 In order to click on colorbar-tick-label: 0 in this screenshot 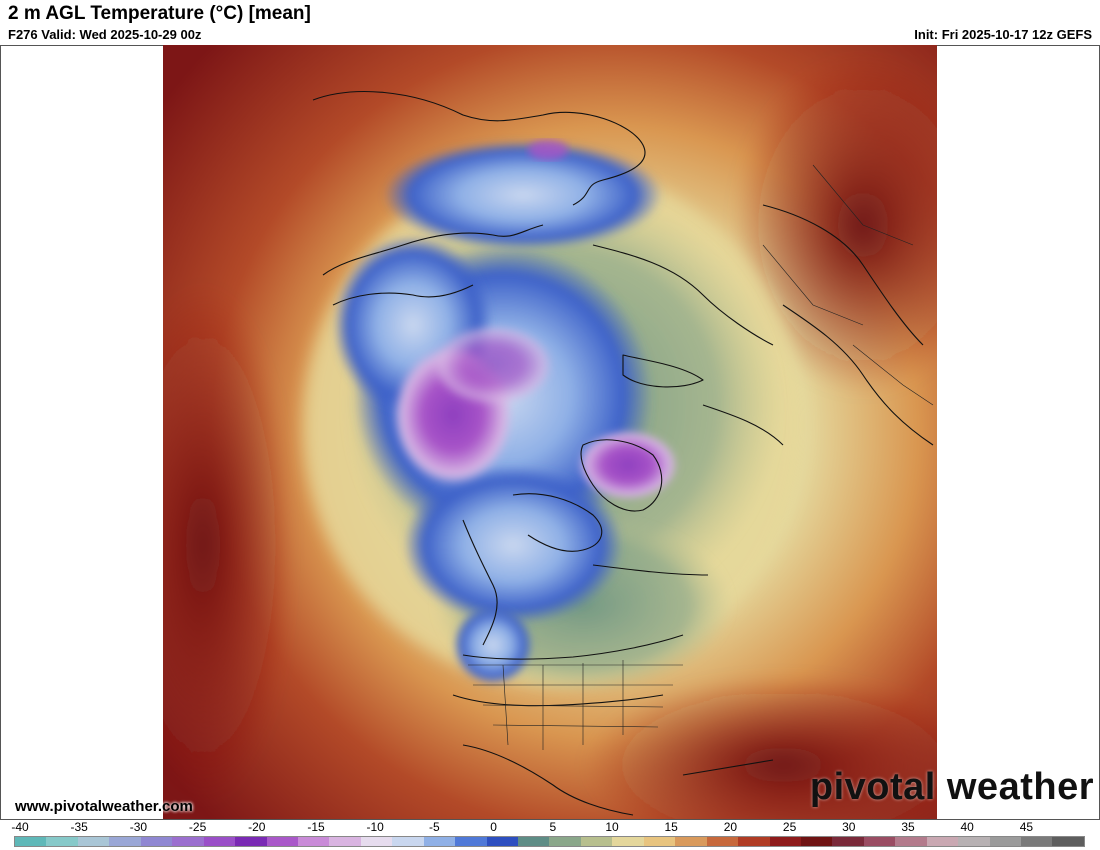, I will do `click(493, 827)`.